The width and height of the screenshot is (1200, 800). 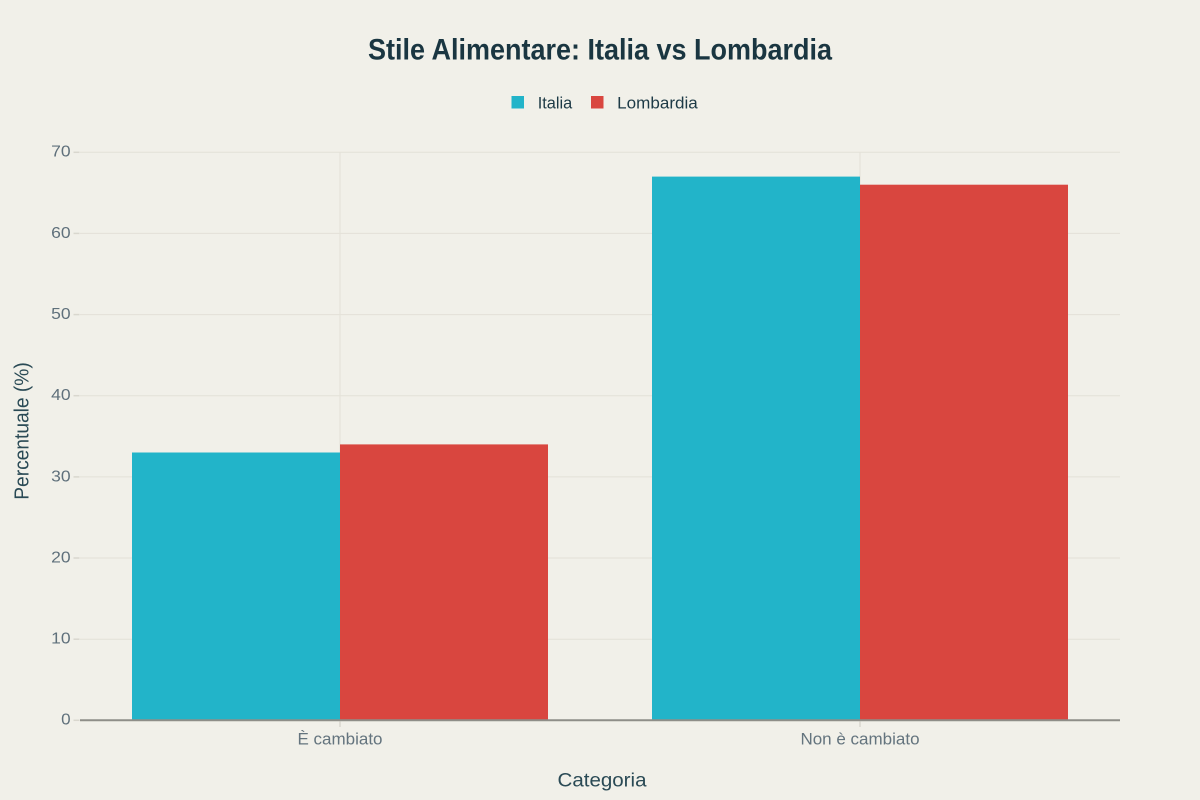 I want to click on svg-text: 40, so click(x=61, y=395).